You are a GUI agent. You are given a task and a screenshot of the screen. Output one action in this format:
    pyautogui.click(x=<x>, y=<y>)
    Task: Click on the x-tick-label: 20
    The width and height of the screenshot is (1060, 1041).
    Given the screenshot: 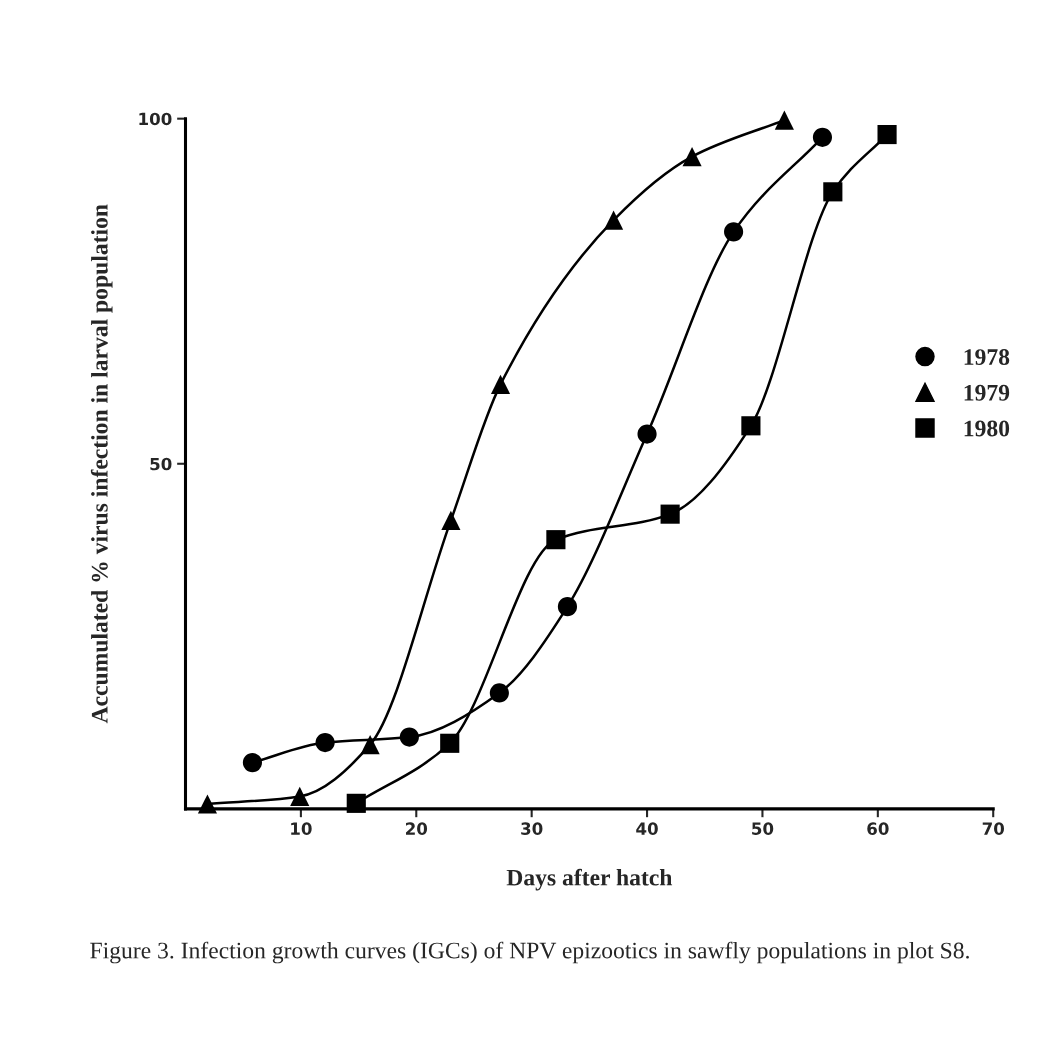 What is the action you would take?
    pyautogui.click(x=417, y=828)
    